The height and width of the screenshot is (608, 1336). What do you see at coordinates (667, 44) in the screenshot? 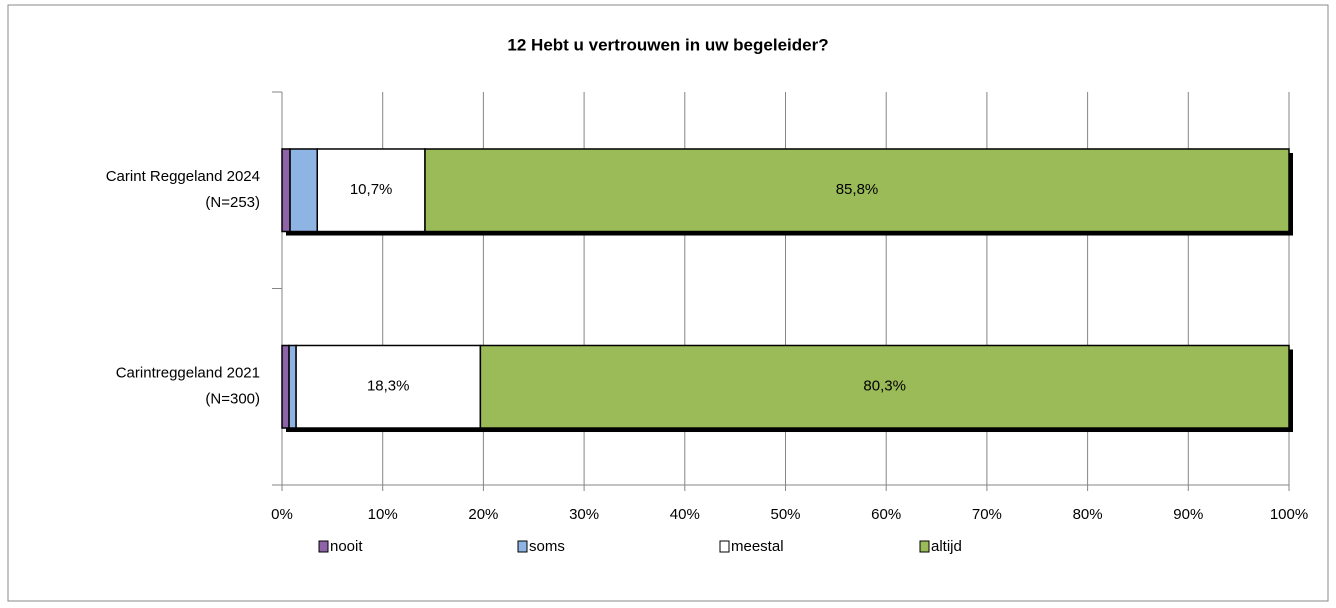
I see `chart-title: 12 Hebt u vertrouwen in uw begeleider?` at bounding box center [667, 44].